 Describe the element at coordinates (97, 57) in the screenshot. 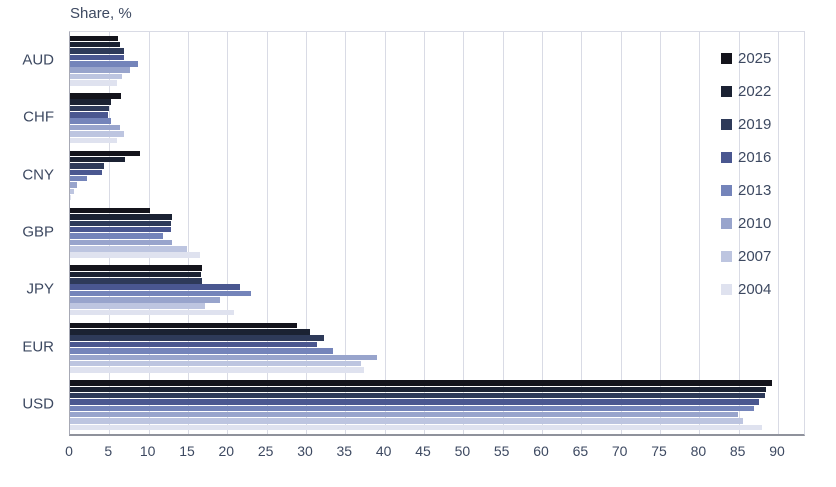

I see `bar-aud-2016` at that location.